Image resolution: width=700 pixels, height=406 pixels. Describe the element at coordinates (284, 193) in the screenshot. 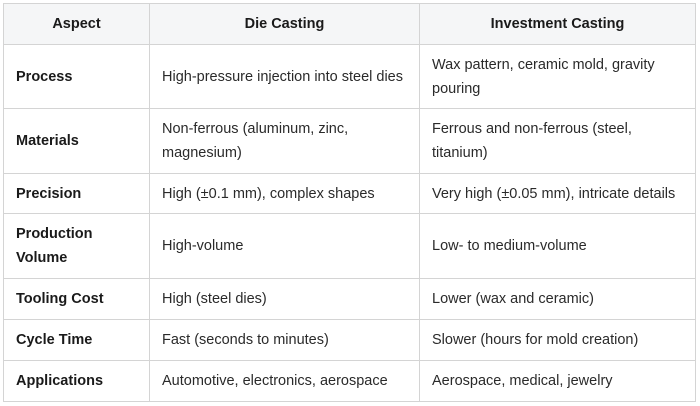

I see `die-casting-cell: High (±0.1 mm), complex shapes` at that location.